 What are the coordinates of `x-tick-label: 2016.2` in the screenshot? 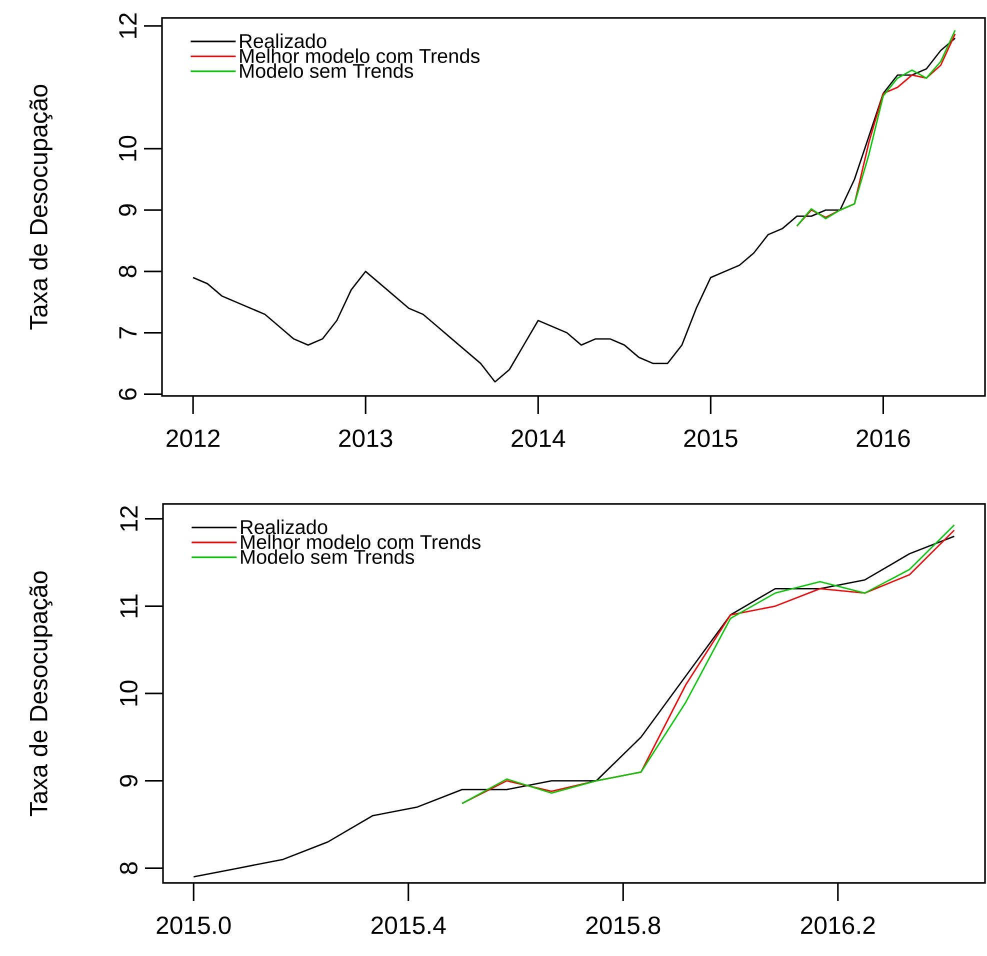 It's located at (838, 925).